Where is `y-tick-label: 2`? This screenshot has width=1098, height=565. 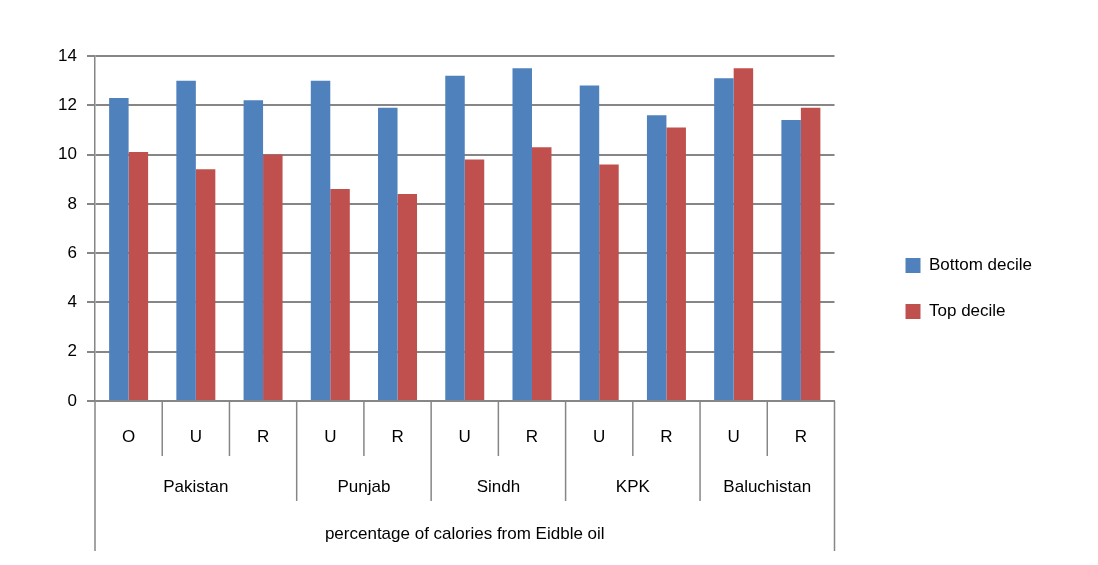 y-tick-label: 2 is located at coordinates (72, 351).